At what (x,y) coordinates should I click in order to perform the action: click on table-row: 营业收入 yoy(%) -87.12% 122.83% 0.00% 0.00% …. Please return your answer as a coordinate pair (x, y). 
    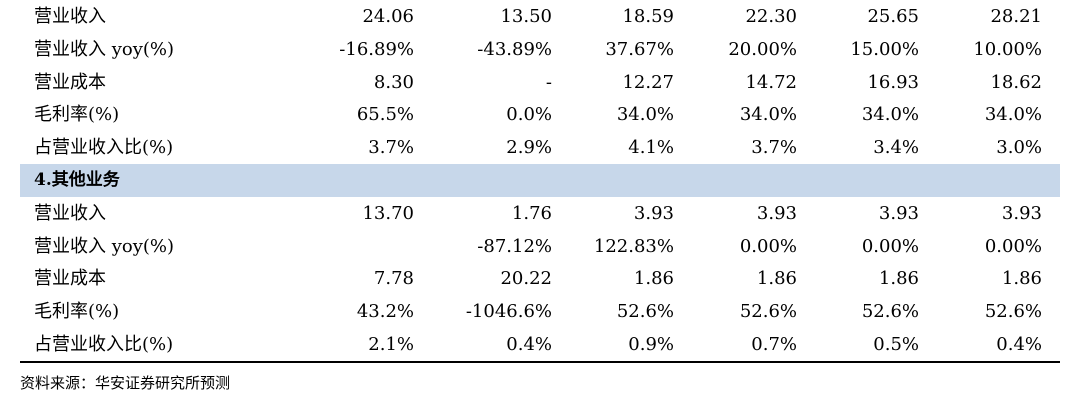
    Looking at the image, I should click on (540, 246).